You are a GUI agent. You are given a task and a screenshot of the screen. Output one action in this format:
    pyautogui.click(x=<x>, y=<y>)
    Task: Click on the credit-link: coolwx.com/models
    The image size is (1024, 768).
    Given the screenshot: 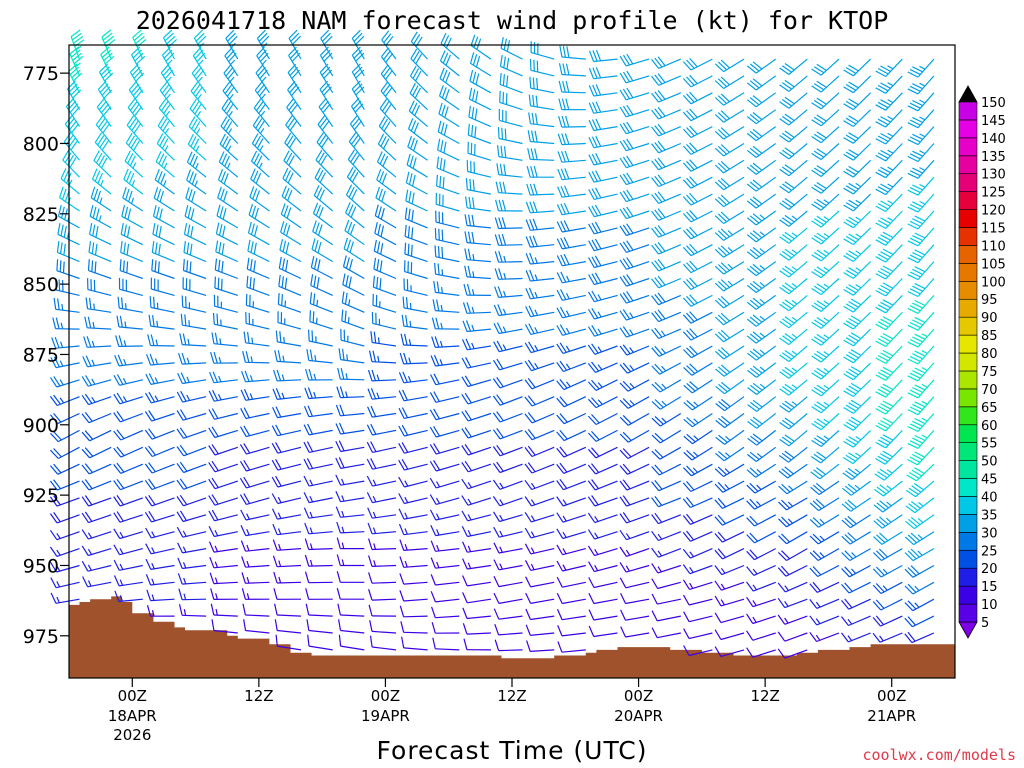 What is the action you would take?
    pyautogui.click(x=939, y=755)
    